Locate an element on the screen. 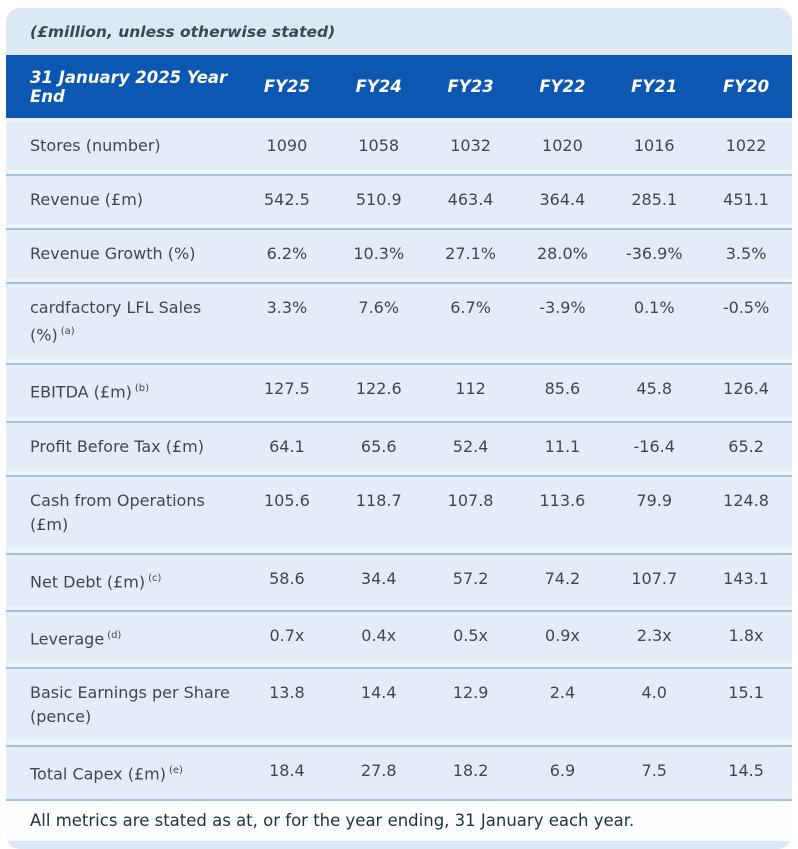  row-label: Leverage (d) is located at coordinates (123, 637).